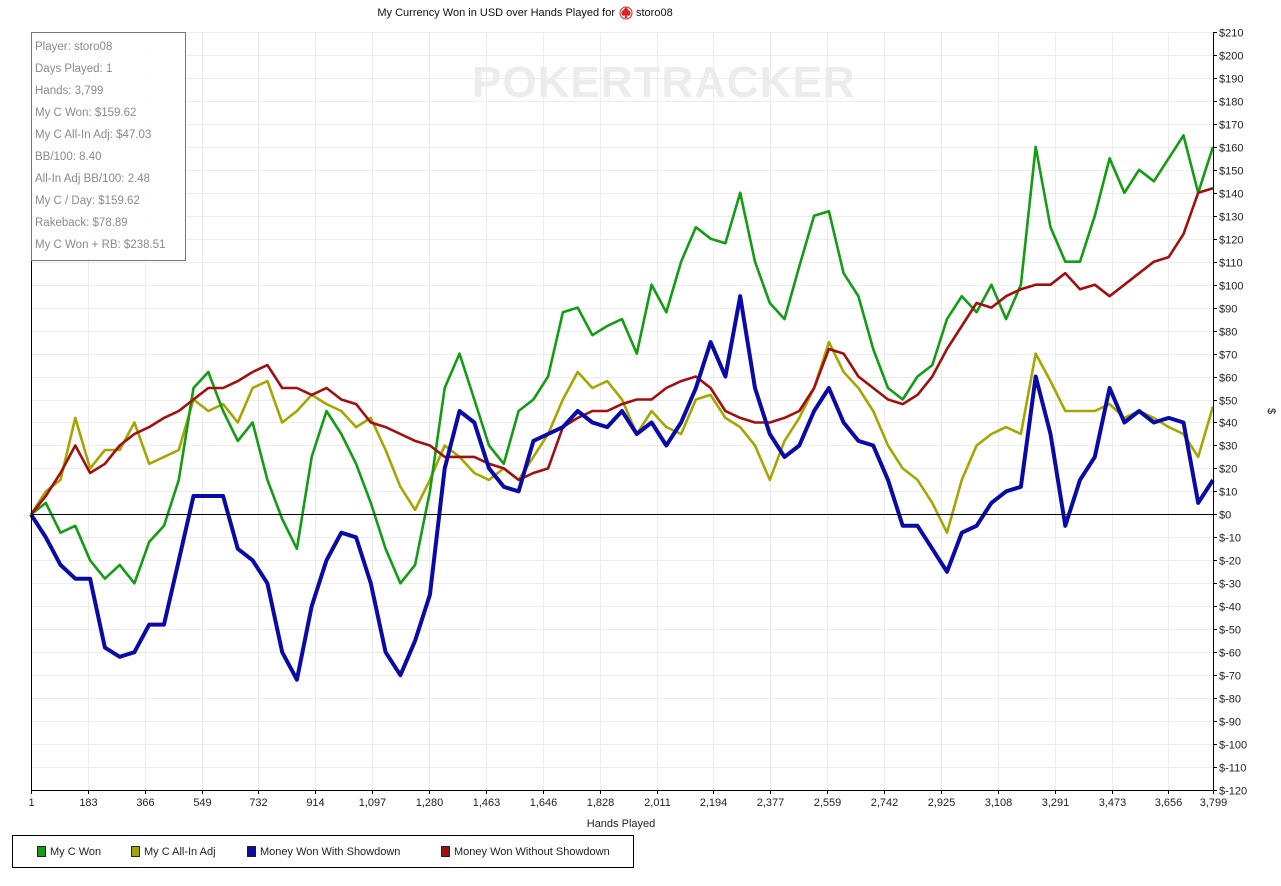 The width and height of the screenshot is (1281, 886). Describe the element at coordinates (1231, 126) in the screenshot. I see `y-tick-label: $170` at that location.